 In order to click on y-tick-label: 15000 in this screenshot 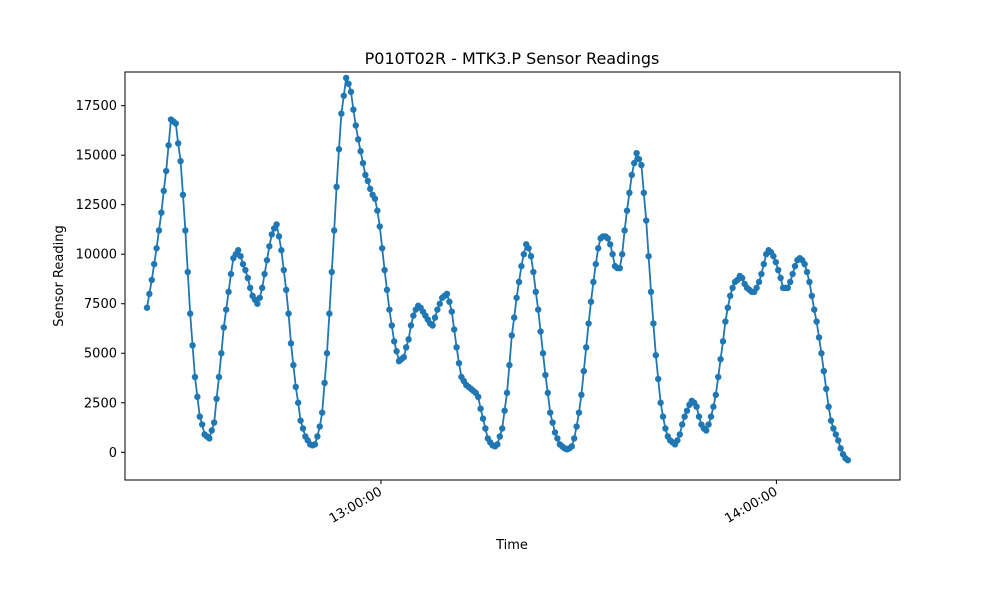, I will do `click(96, 156)`.